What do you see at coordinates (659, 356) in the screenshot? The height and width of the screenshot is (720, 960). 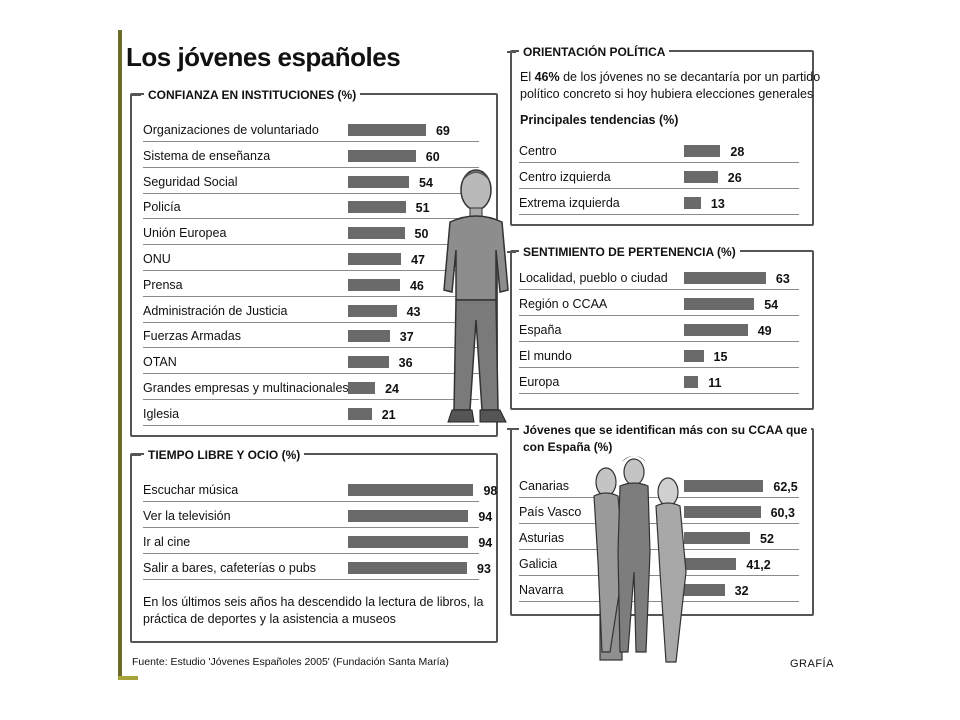 I see `bar-row: El mundo 15` at bounding box center [659, 356].